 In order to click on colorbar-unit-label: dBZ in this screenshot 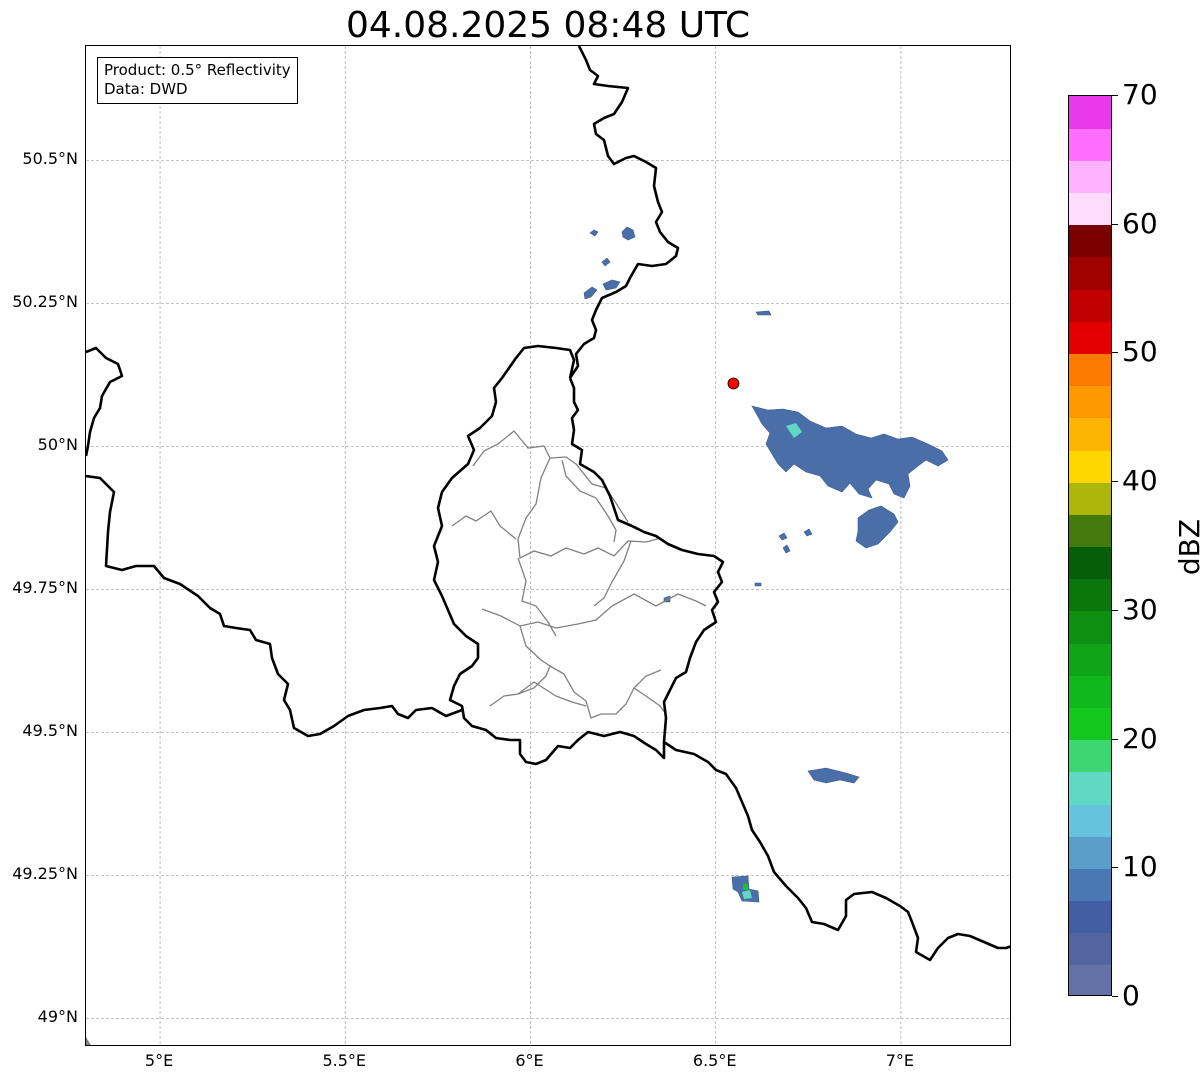, I will do `click(1187, 547)`.